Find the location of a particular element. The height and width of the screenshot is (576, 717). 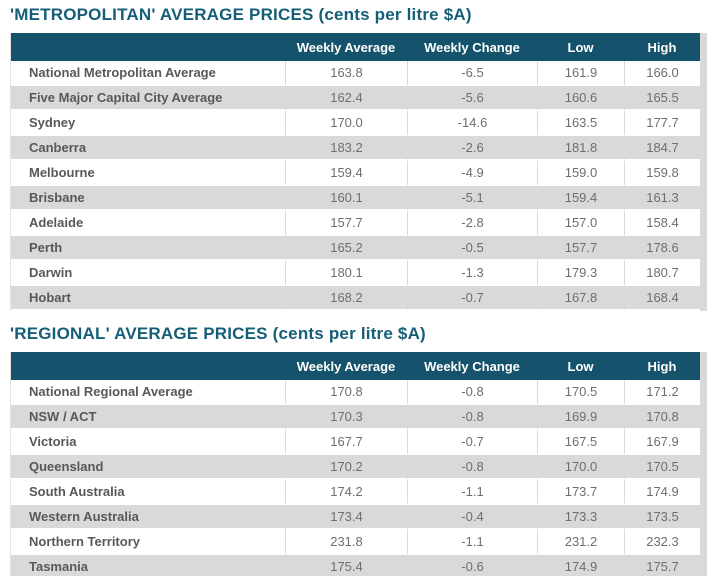

value-cell: 171.2 is located at coordinates (662, 392).